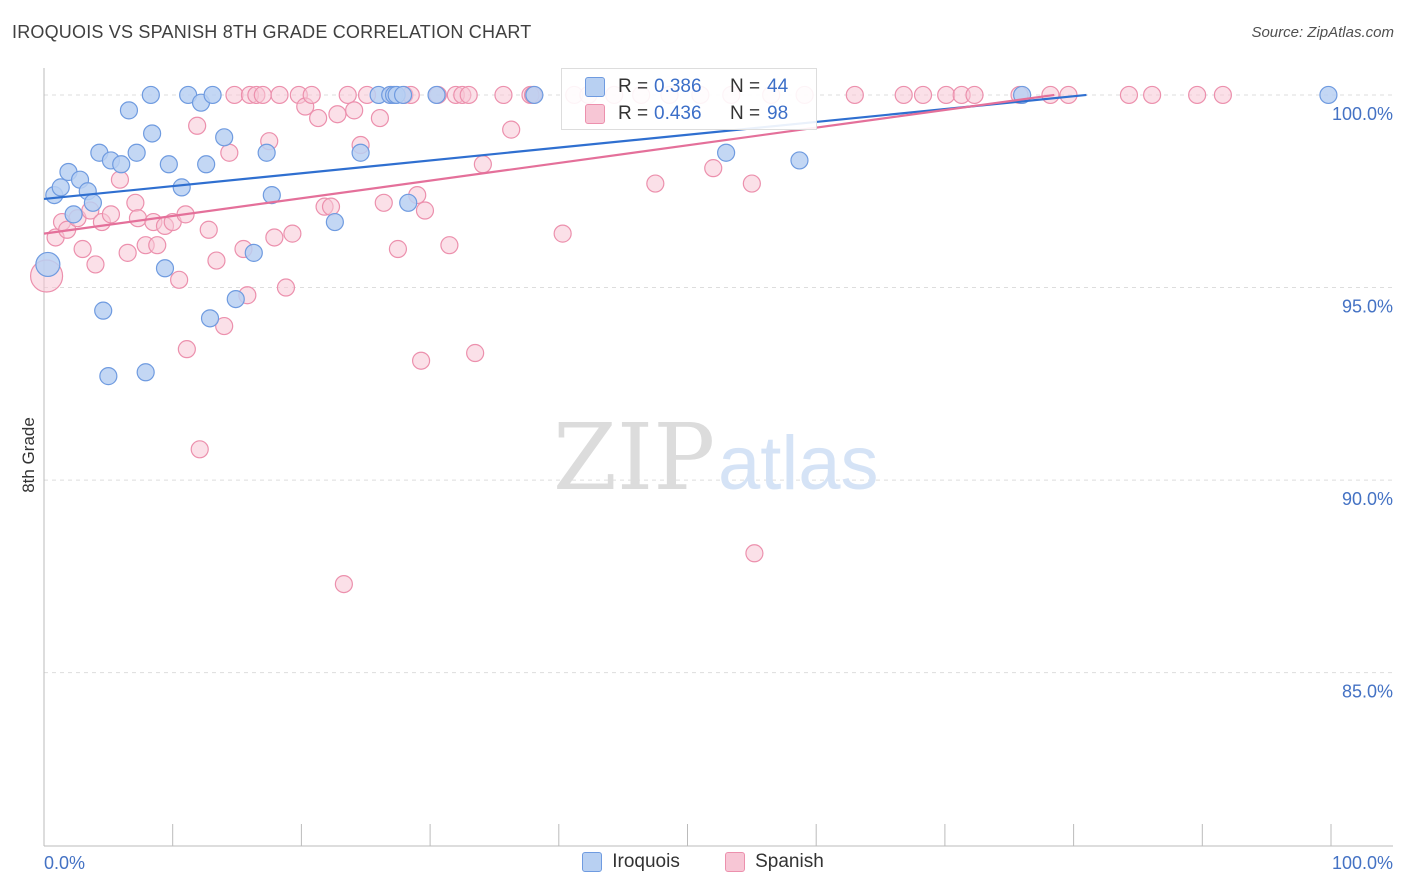  What do you see at coordinates (595, 87) in the screenshot?
I see `iroquois-swatch` at bounding box center [595, 87].